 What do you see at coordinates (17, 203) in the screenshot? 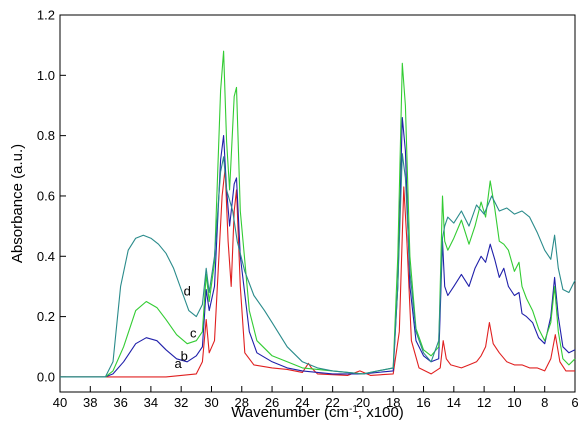
I see `y-axis-title: Absorbance (a.u.)` at bounding box center [17, 203].